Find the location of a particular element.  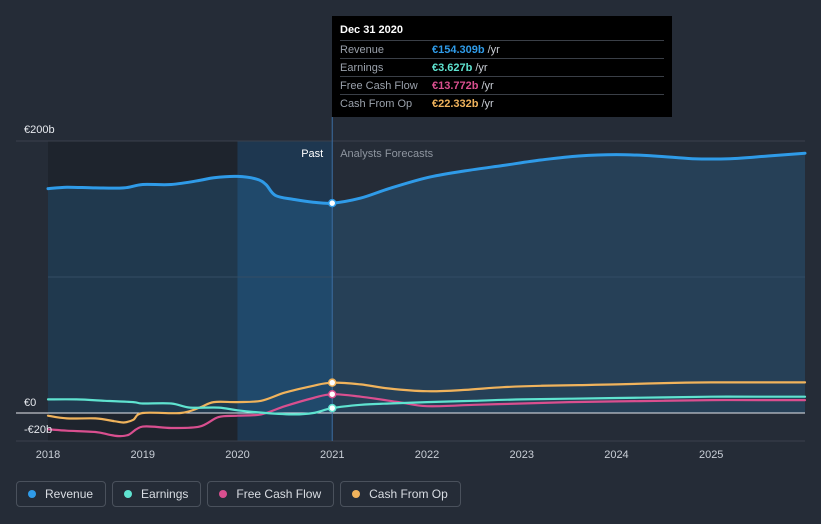

tooltip-row-earnings: Earnings €3.627b /yr is located at coordinates (502, 67).